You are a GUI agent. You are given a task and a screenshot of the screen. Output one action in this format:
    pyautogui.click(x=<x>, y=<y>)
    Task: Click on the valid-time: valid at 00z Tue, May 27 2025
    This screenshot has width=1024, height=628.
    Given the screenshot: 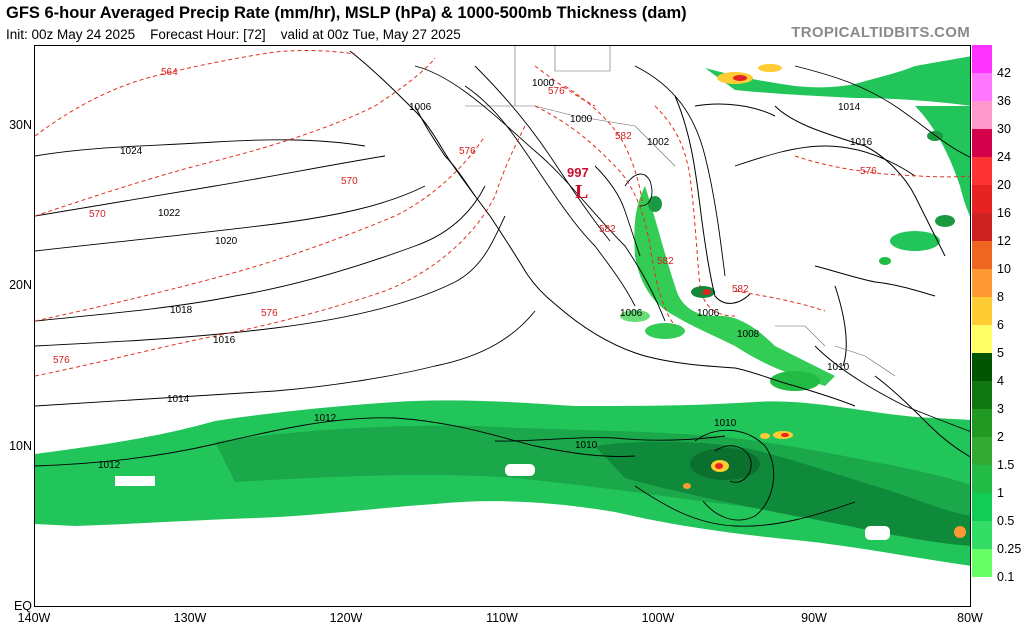 What is the action you would take?
    pyautogui.click(x=370, y=34)
    